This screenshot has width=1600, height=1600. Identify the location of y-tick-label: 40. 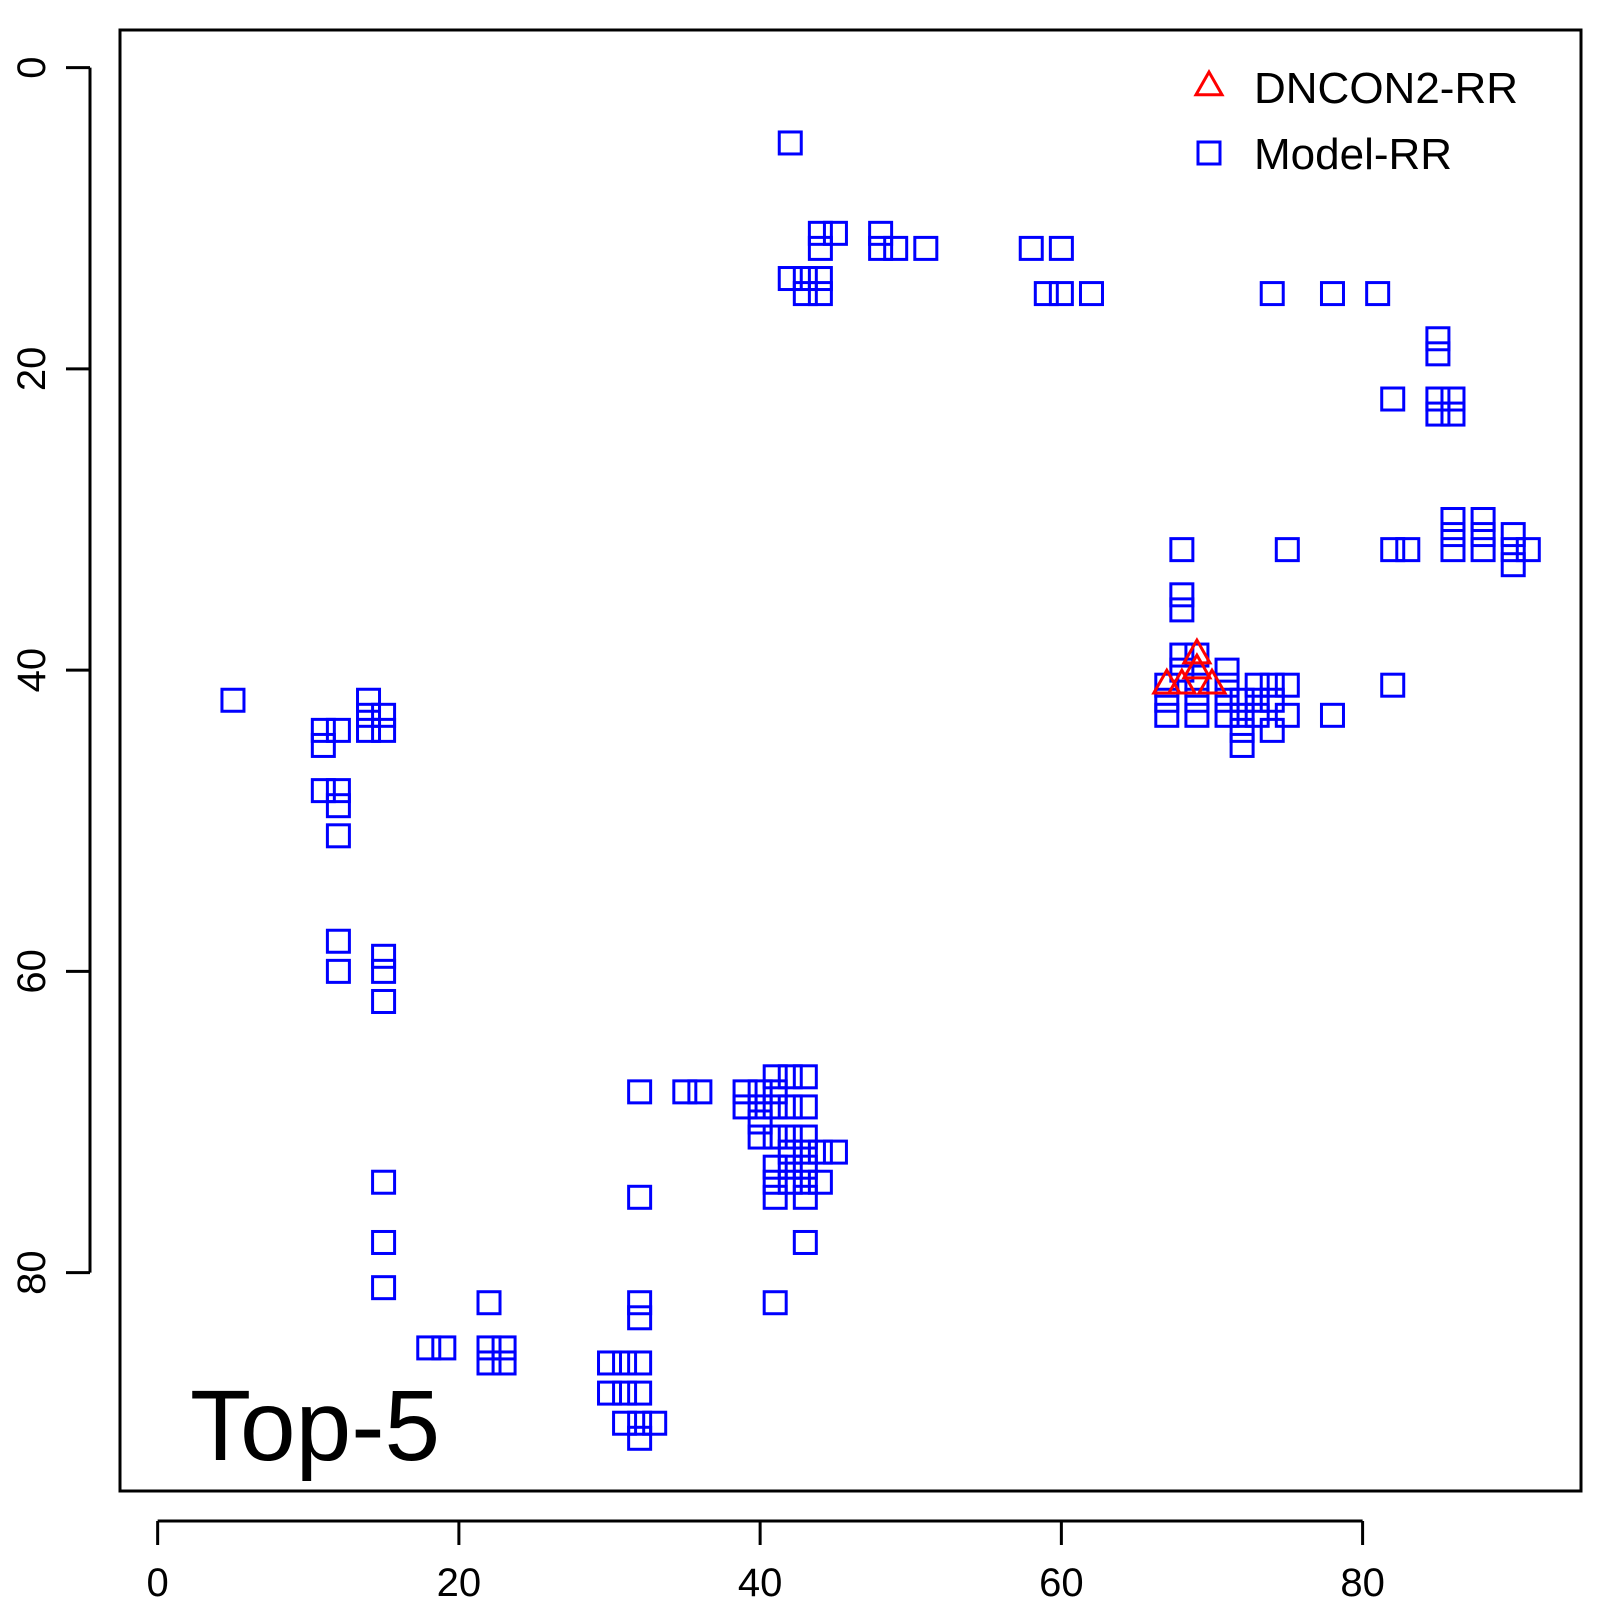
(32, 670).